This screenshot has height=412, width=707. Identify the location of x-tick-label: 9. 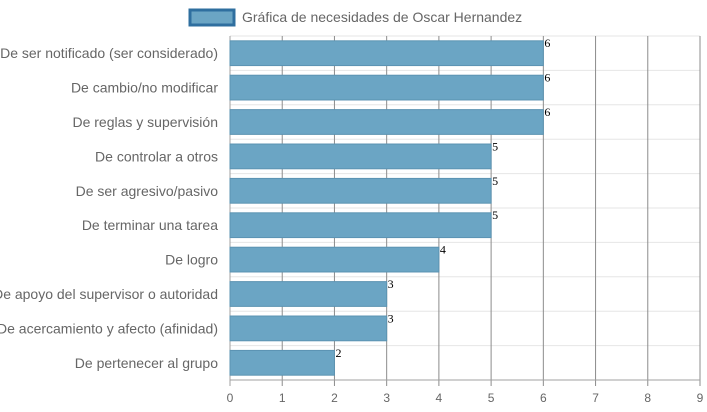
(700, 398).